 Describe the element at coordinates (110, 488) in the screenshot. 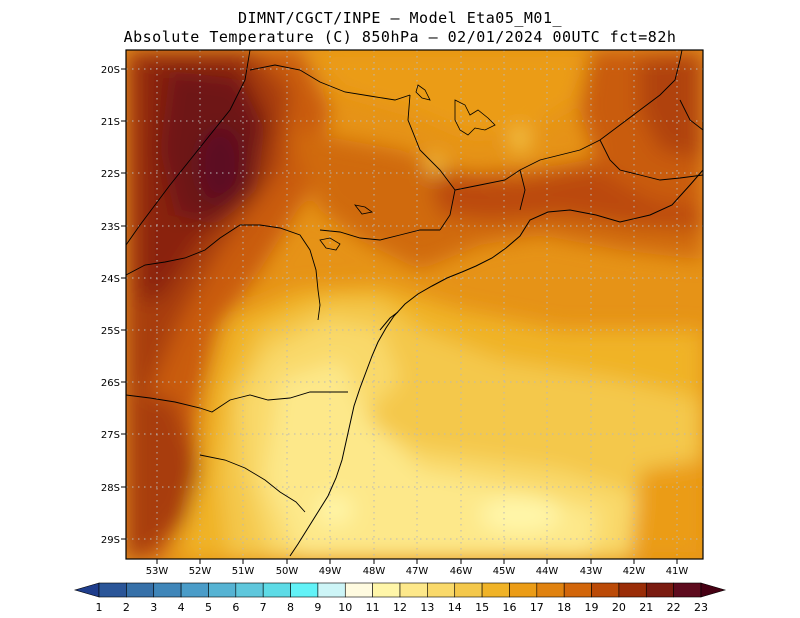

I see `lat-label: 28S` at that location.